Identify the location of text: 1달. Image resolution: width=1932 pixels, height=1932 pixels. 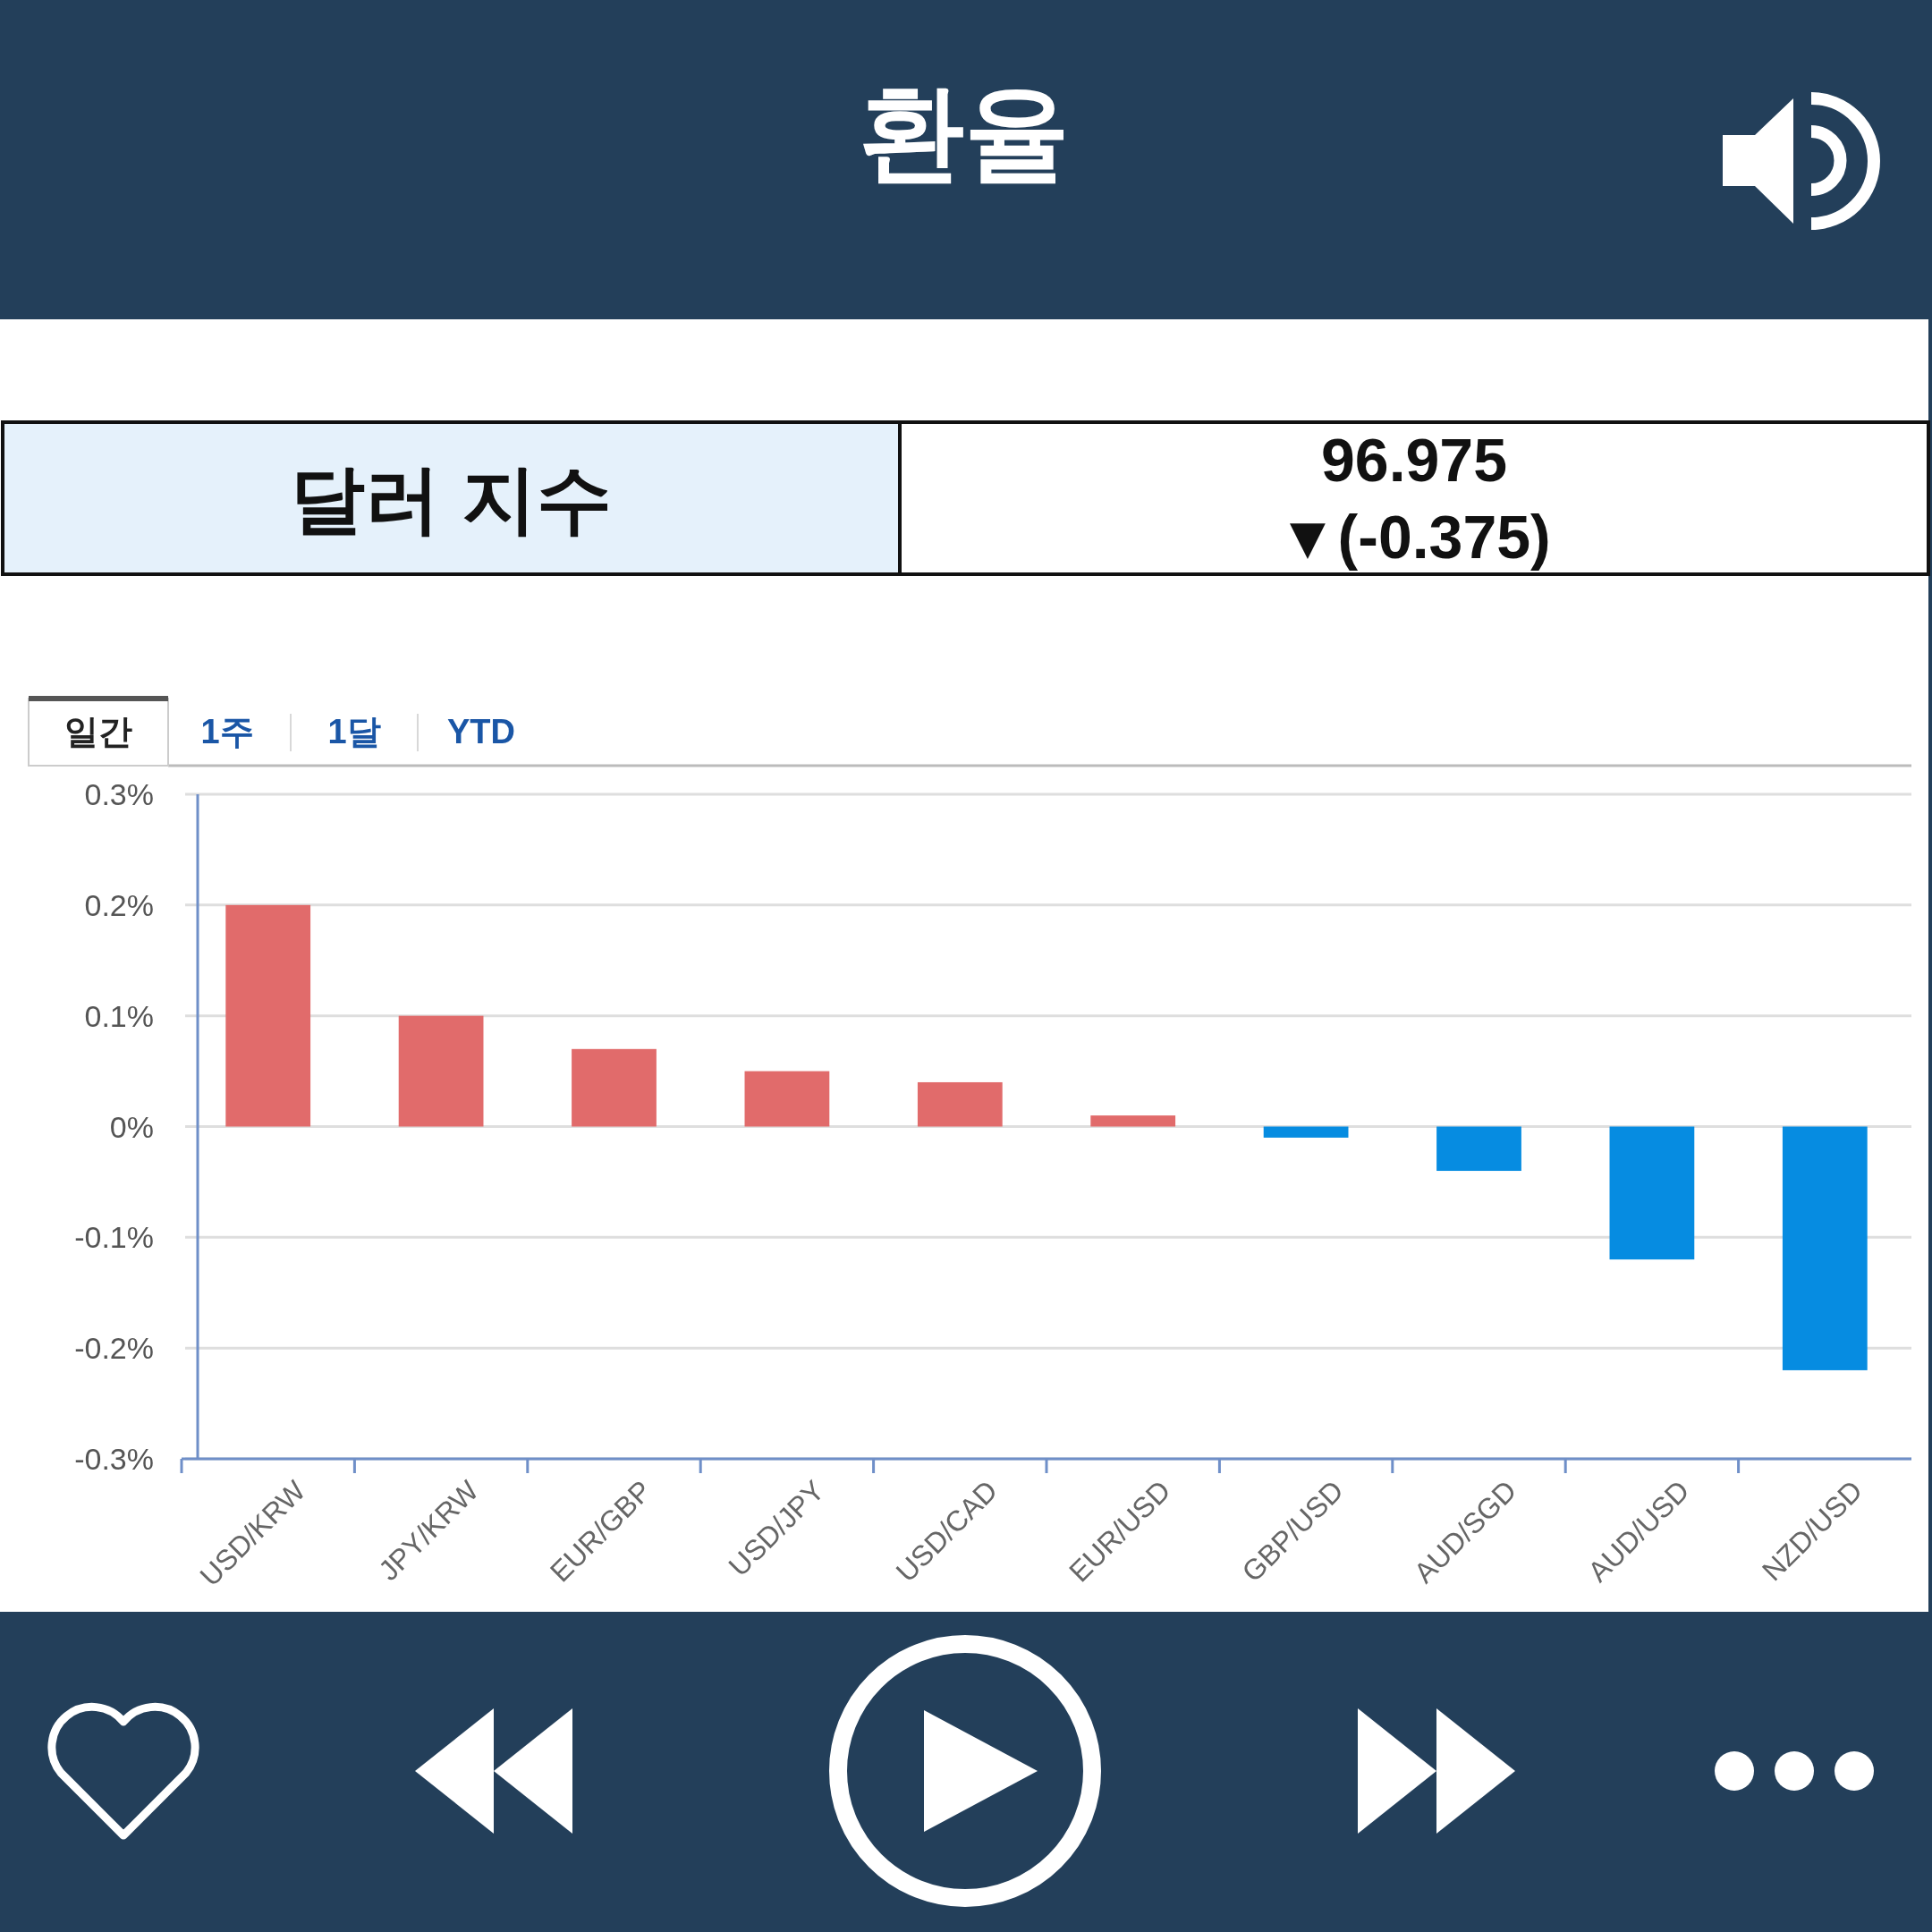
(354, 731).